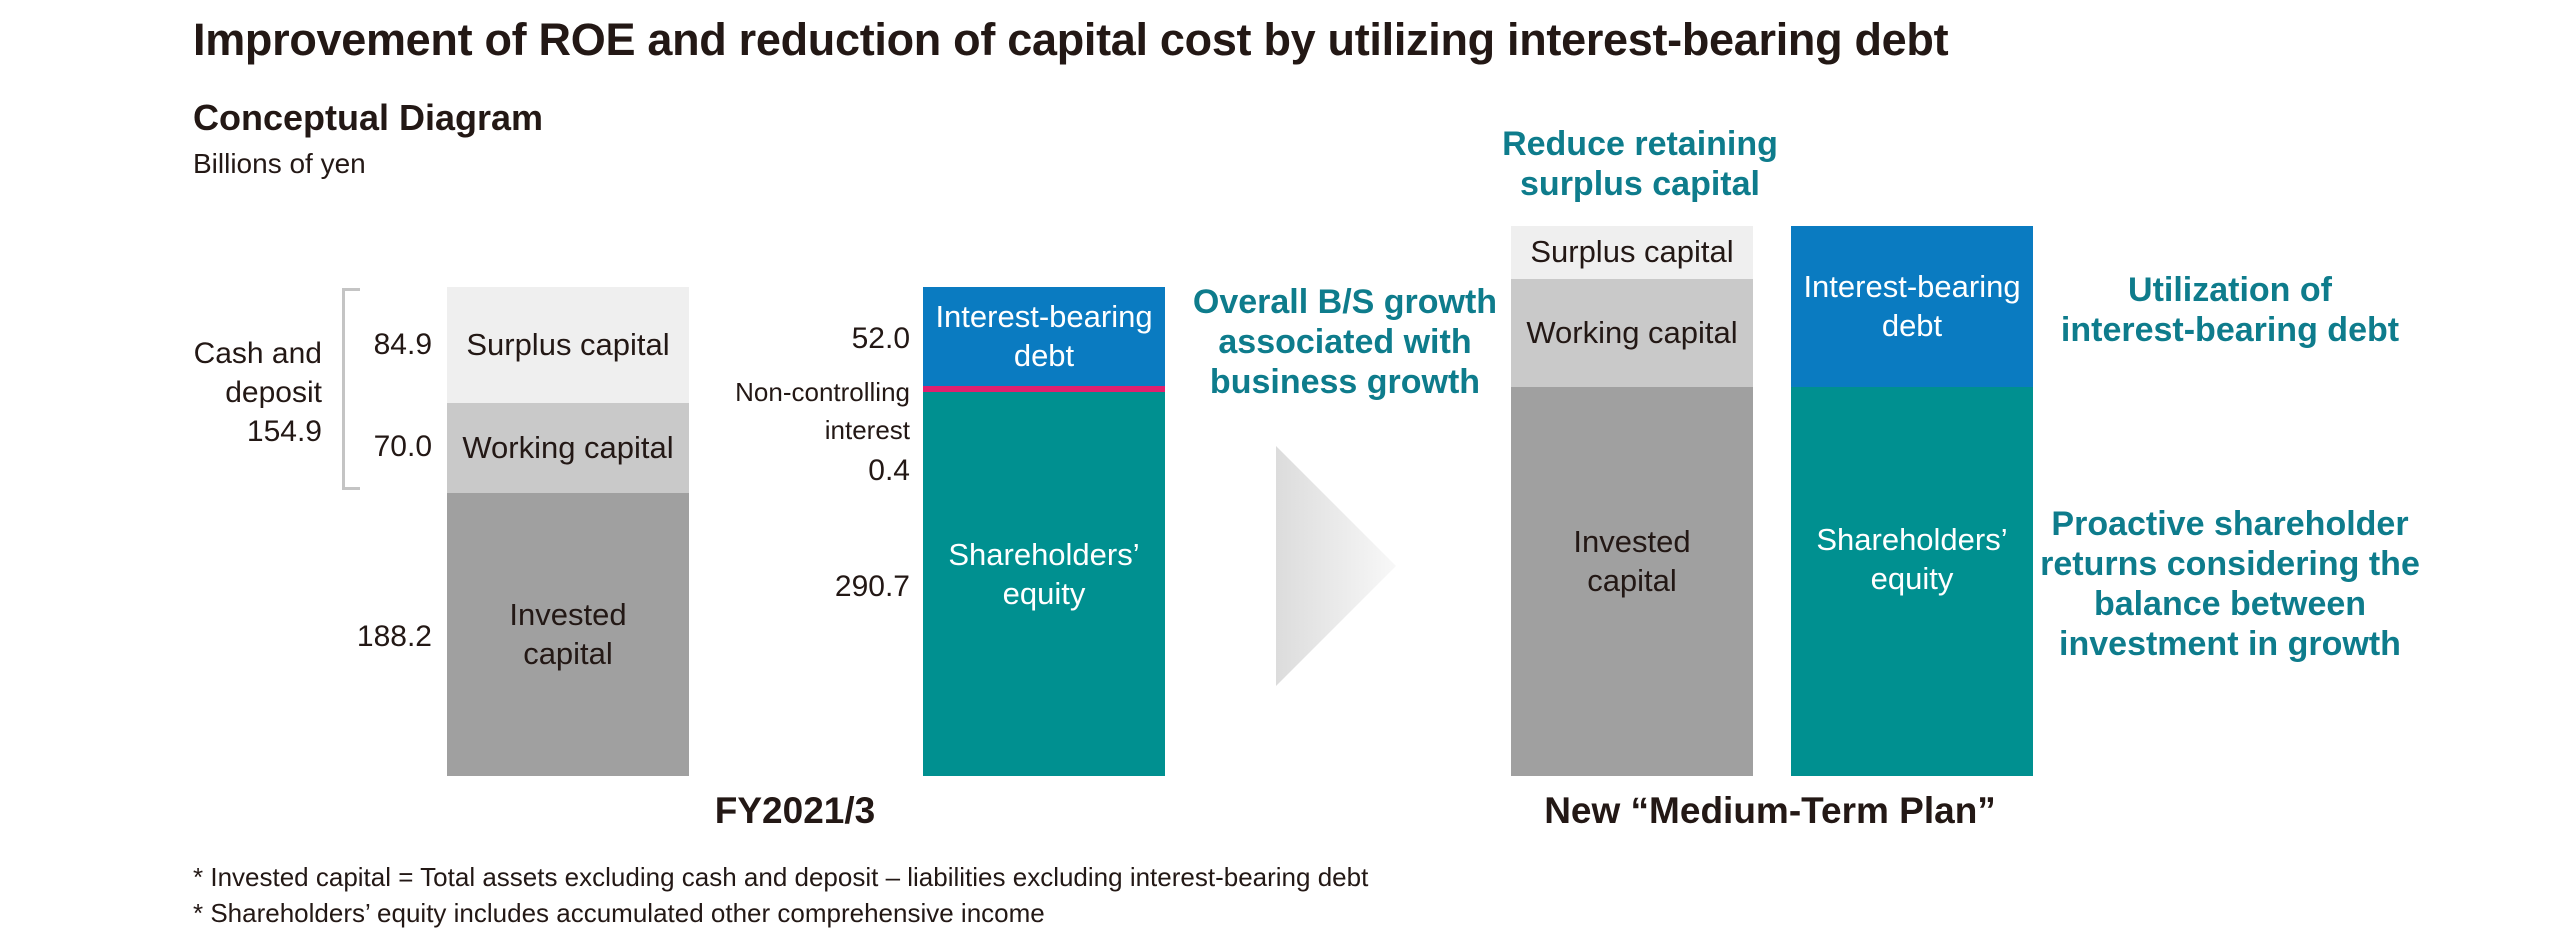 This screenshot has height=940, width=2560. I want to click on returns-line3: balance between, so click(2230, 604).